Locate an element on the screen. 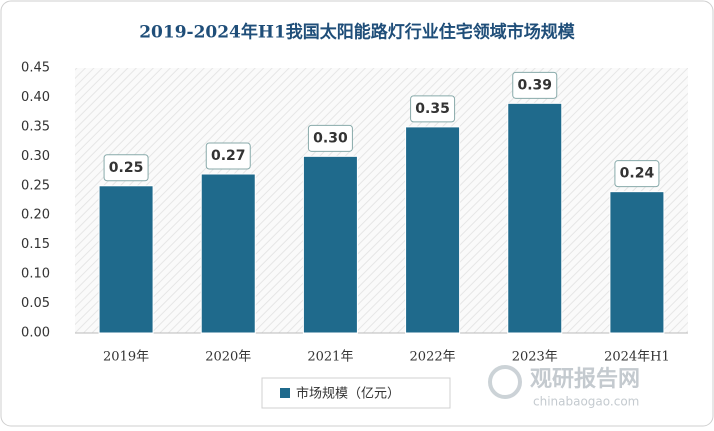 Image resolution: width=714 pixels, height=431 pixels. y-tick-label: 0.40 is located at coordinates (35, 97).